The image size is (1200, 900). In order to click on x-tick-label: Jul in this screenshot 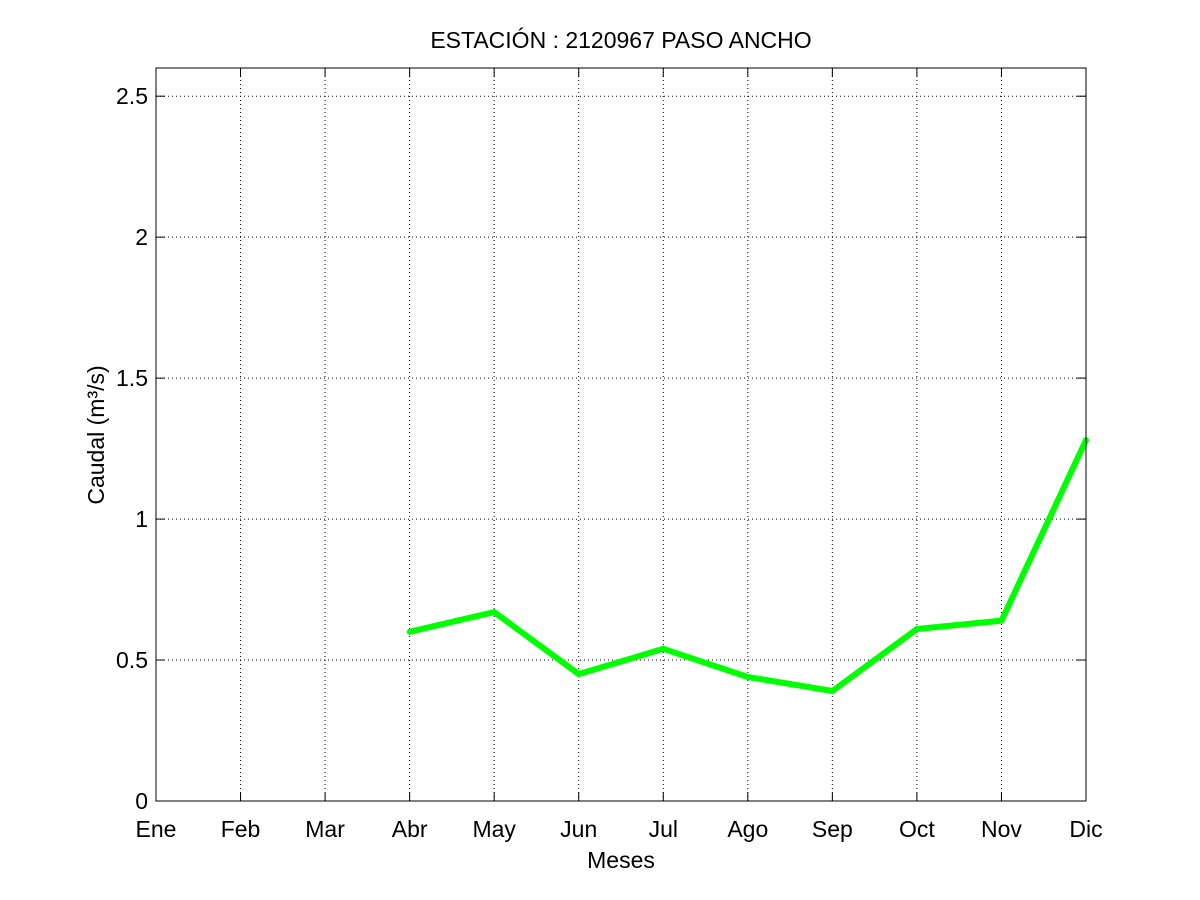, I will do `click(663, 829)`.